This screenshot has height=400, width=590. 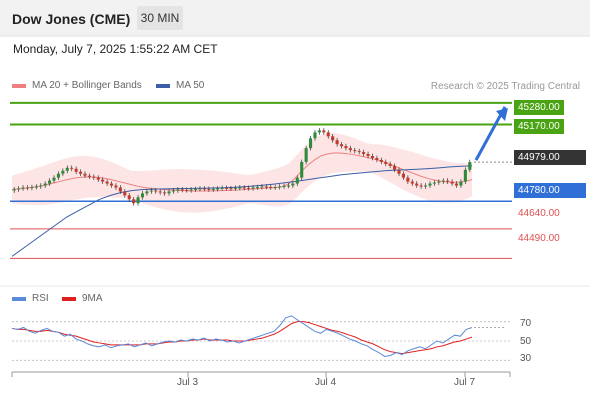 I want to click on header-bar: Dow Jones (CME) 30 MIN, so click(x=295, y=18).